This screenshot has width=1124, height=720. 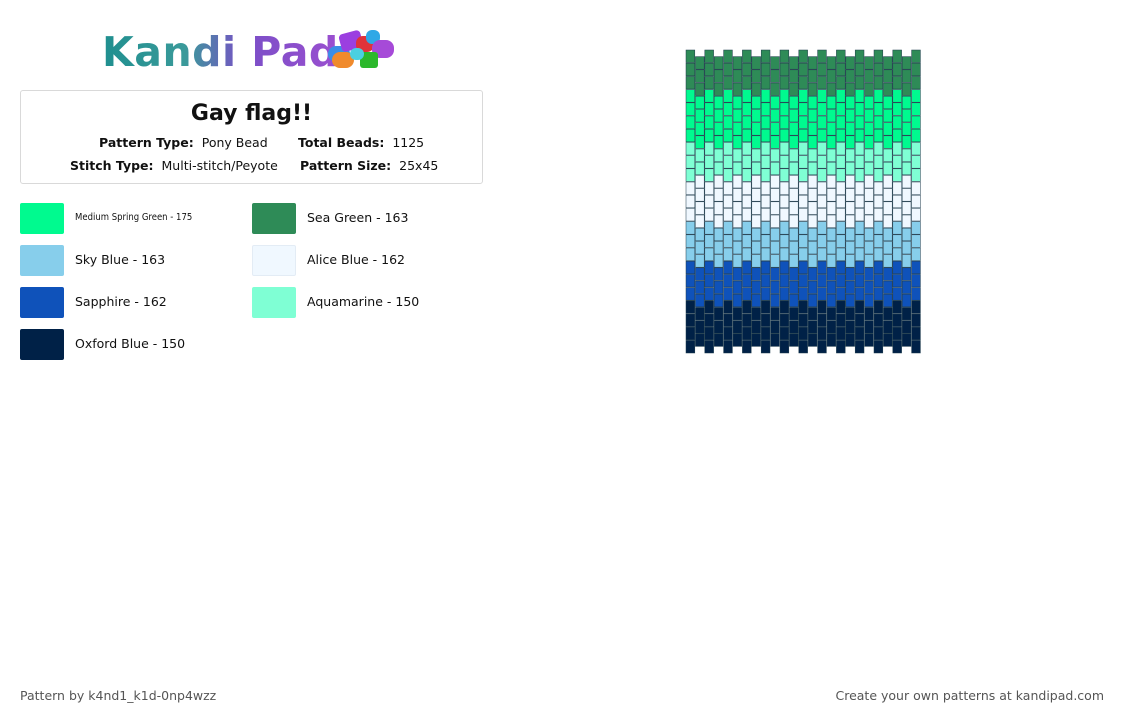 What do you see at coordinates (183, 142) in the screenshot?
I see `pattern-type-row: Pattern Type: Pony Bead` at bounding box center [183, 142].